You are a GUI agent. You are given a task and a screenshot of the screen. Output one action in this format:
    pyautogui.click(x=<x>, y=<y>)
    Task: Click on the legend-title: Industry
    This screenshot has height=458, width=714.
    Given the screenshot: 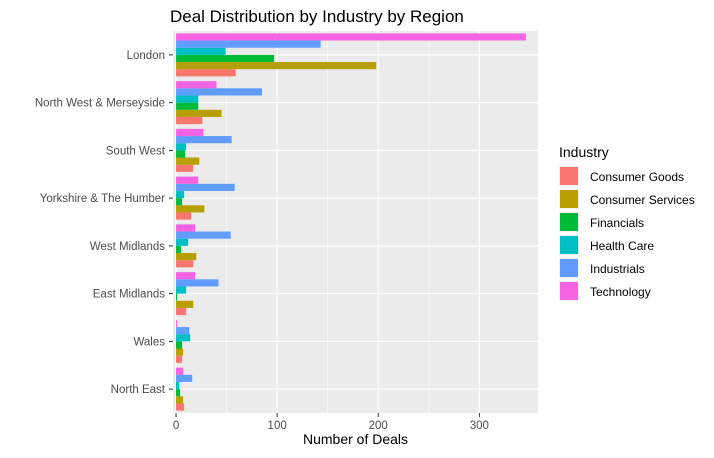 What is the action you would take?
    pyautogui.click(x=584, y=152)
    